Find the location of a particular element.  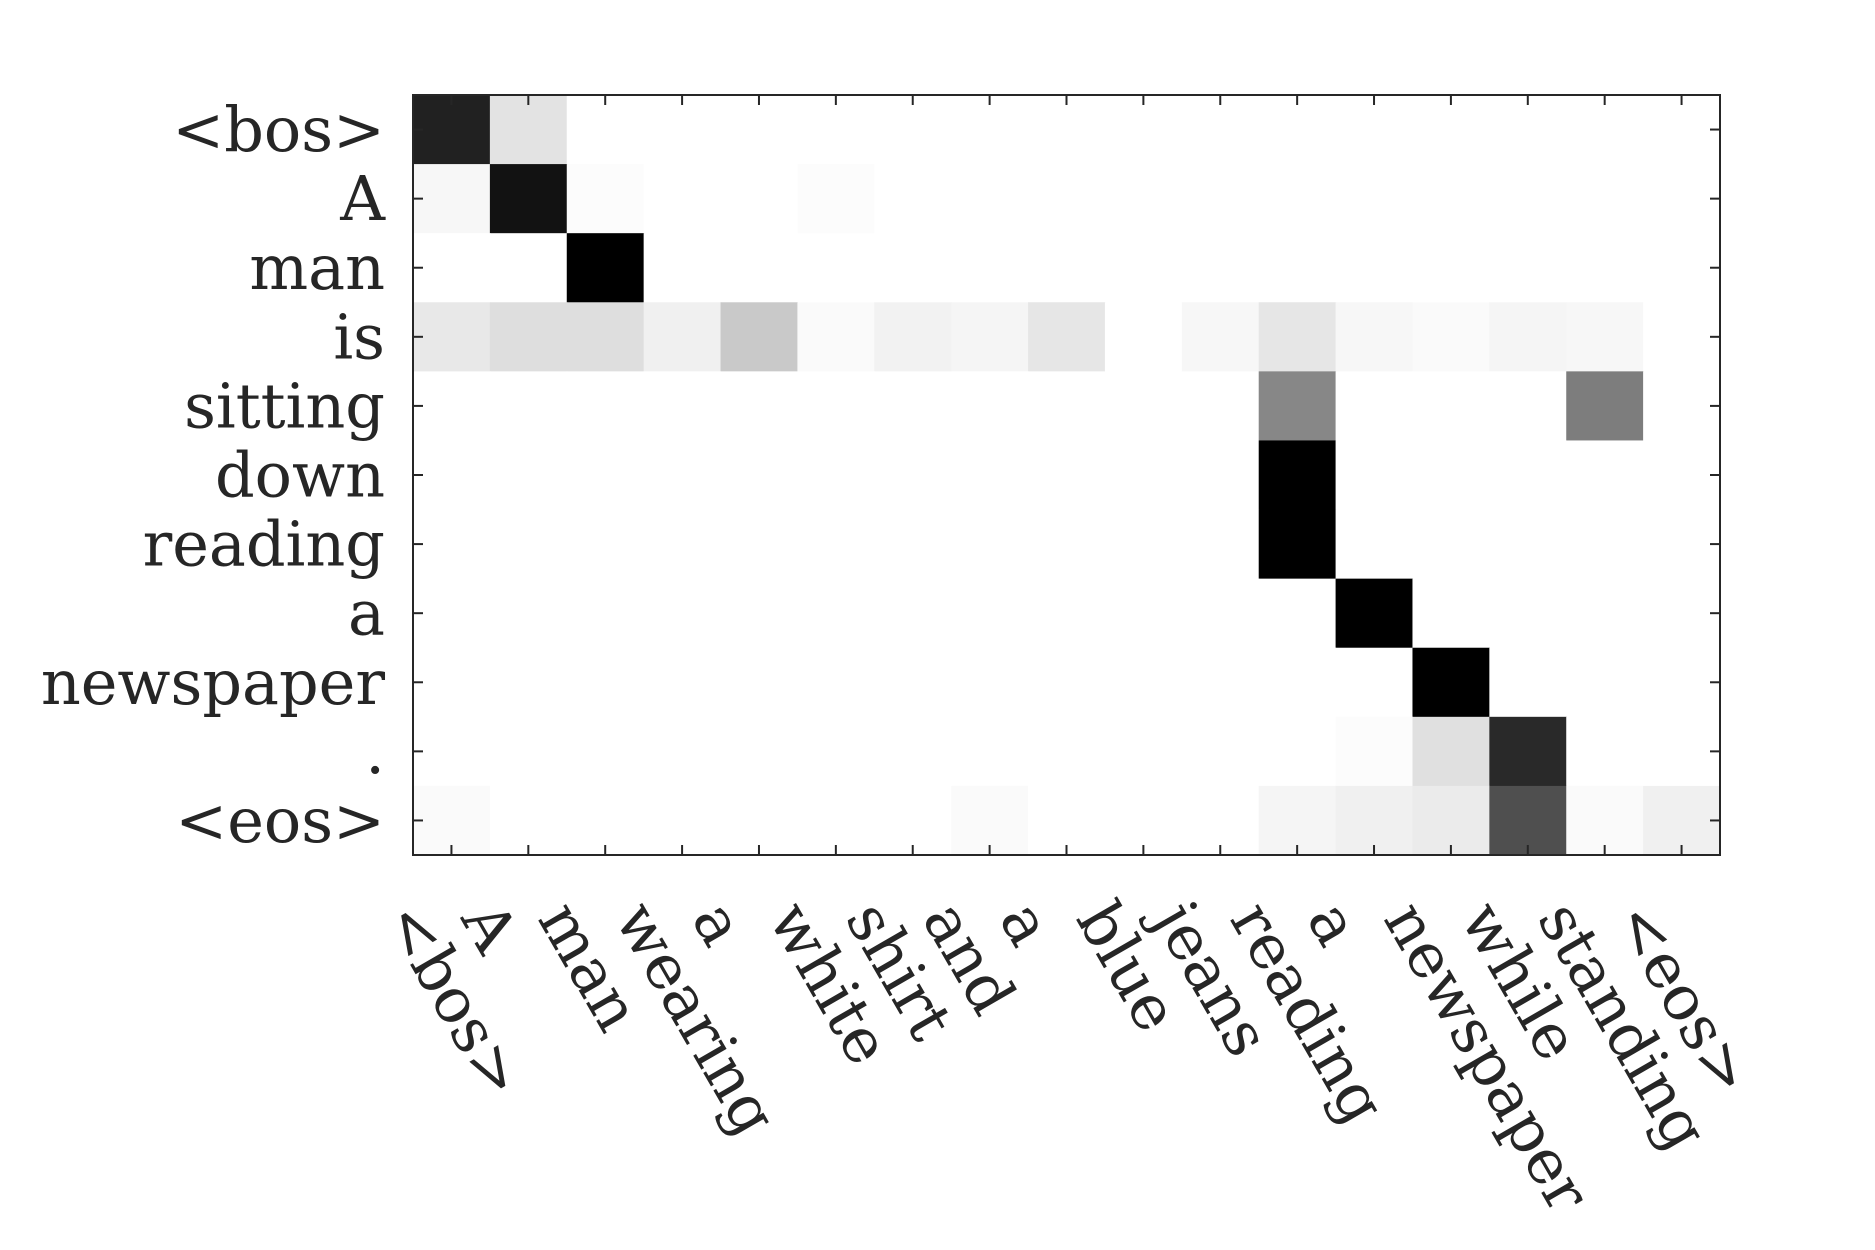

y-tick-label: sitting is located at coordinates (284, 405).